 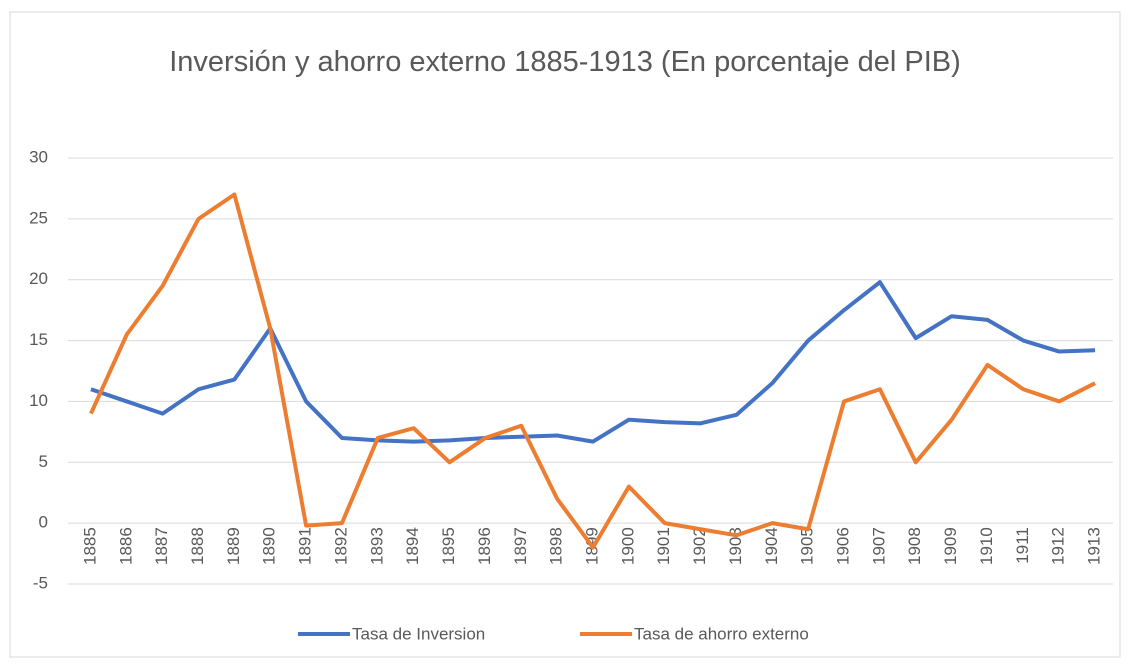 What do you see at coordinates (161, 546) in the screenshot?
I see `x-tick-label: 1887` at bounding box center [161, 546].